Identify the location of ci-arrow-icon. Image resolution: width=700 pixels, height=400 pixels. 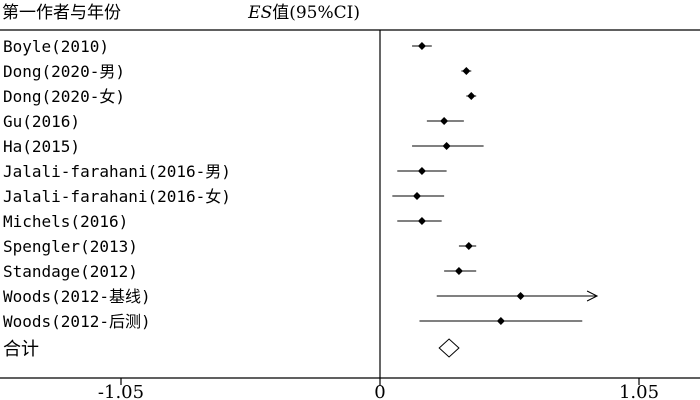
(592, 296).